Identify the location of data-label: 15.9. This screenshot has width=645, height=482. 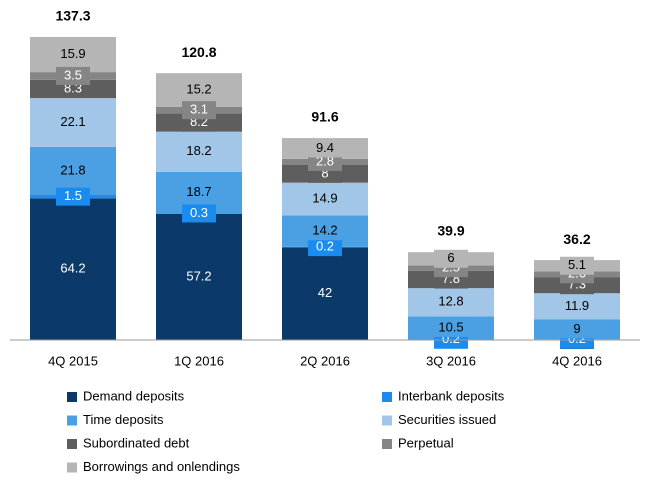
(72, 53).